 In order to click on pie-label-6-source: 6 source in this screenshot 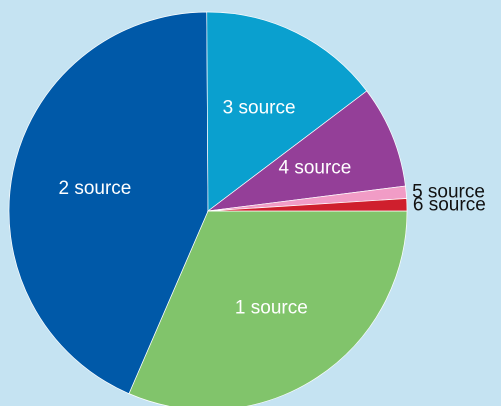, I will do `click(449, 205)`.